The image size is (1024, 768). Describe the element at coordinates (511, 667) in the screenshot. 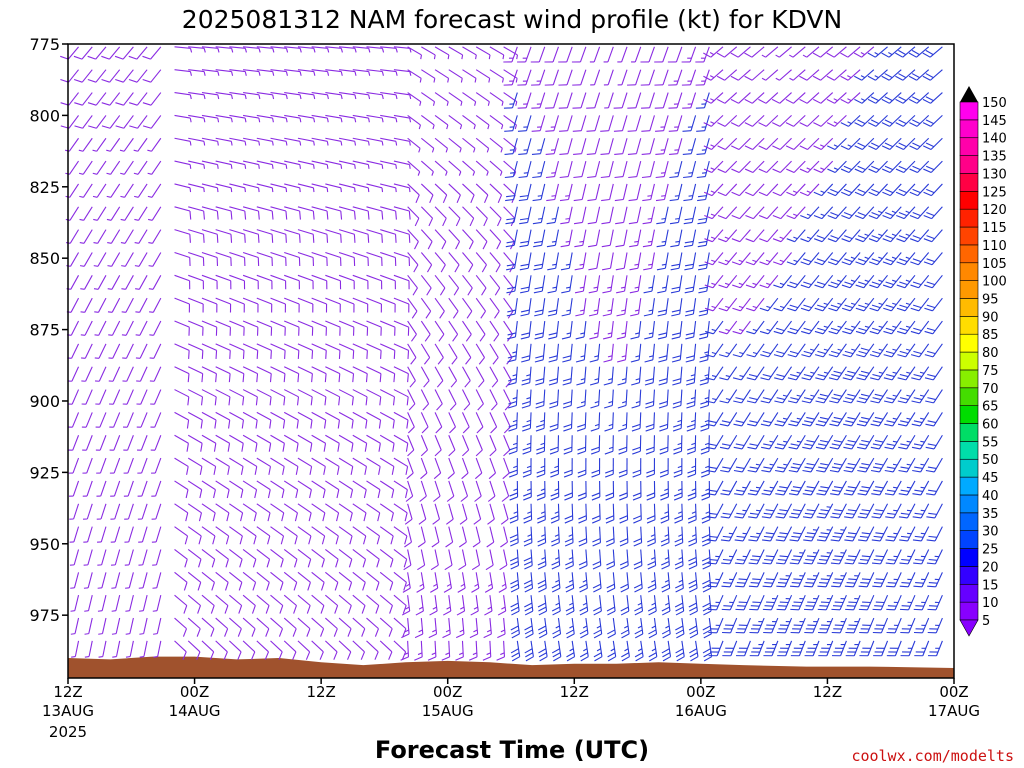

I see `terrain-layer` at that location.